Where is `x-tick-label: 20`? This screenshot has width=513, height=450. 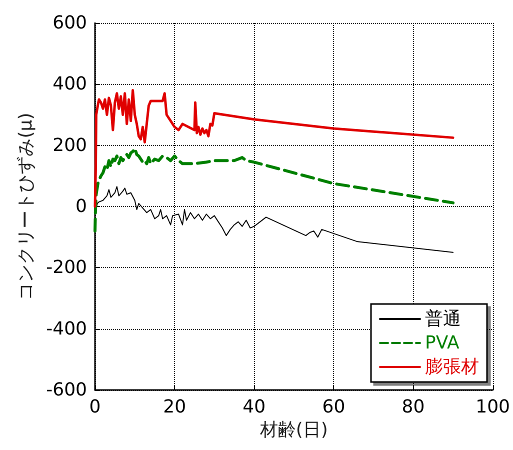
x-tick-label: 20 is located at coordinates (174, 407).